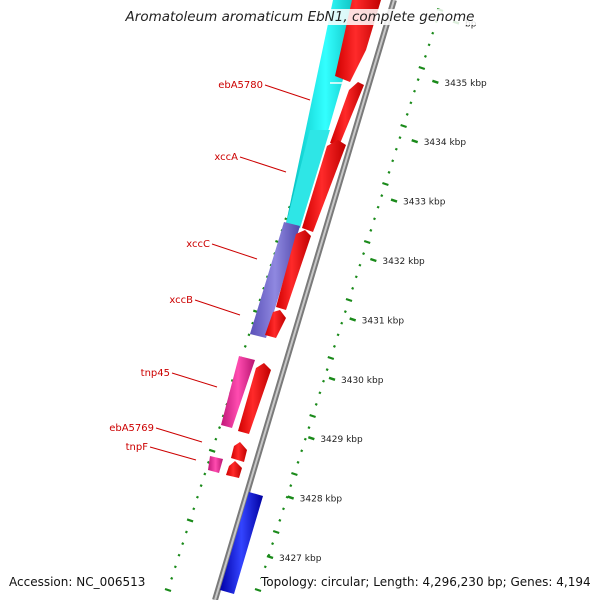 This screenshot has height=604, width=600. I want to click on ruler-label: 3434 kbp, so click(445, 143).